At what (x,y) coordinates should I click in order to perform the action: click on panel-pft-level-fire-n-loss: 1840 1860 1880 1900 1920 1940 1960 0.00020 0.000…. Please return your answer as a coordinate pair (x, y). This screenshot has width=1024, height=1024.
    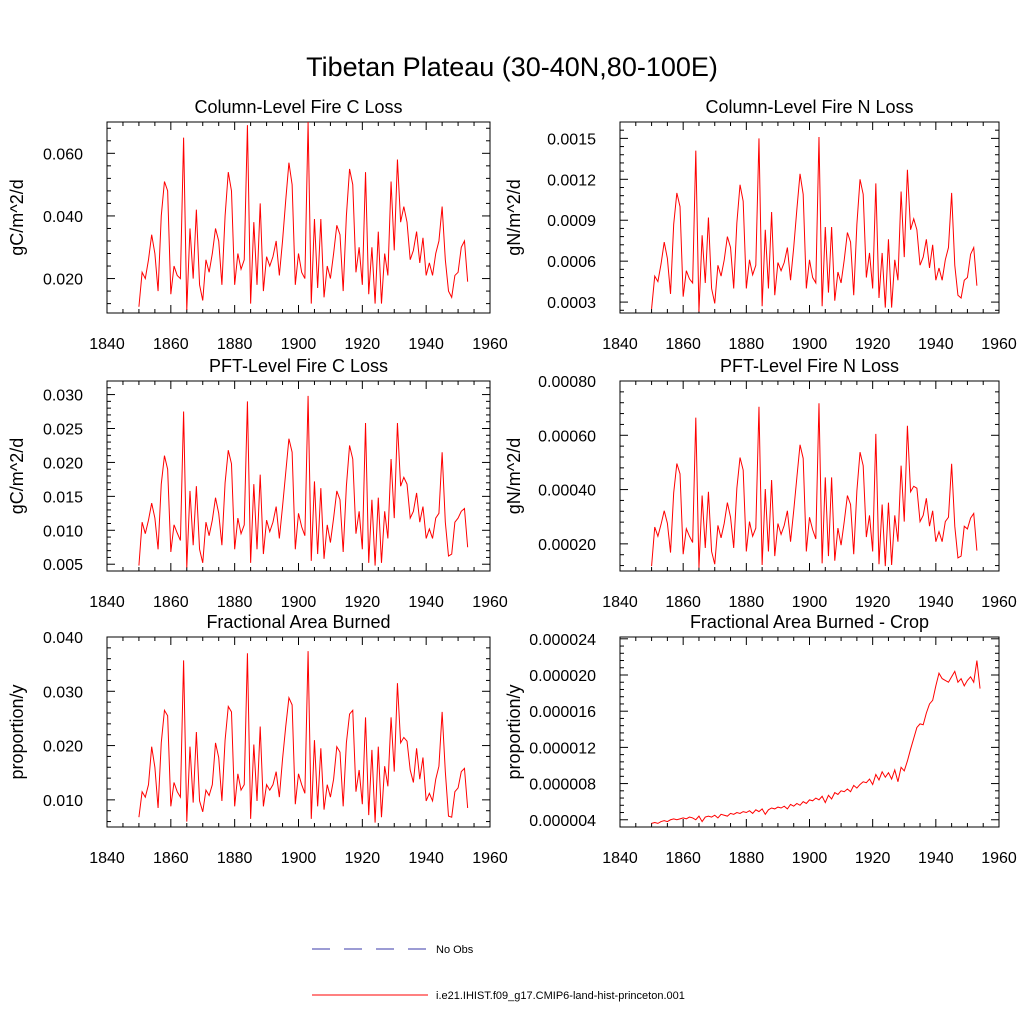
    Looking at the image, I should click on (760, 483).